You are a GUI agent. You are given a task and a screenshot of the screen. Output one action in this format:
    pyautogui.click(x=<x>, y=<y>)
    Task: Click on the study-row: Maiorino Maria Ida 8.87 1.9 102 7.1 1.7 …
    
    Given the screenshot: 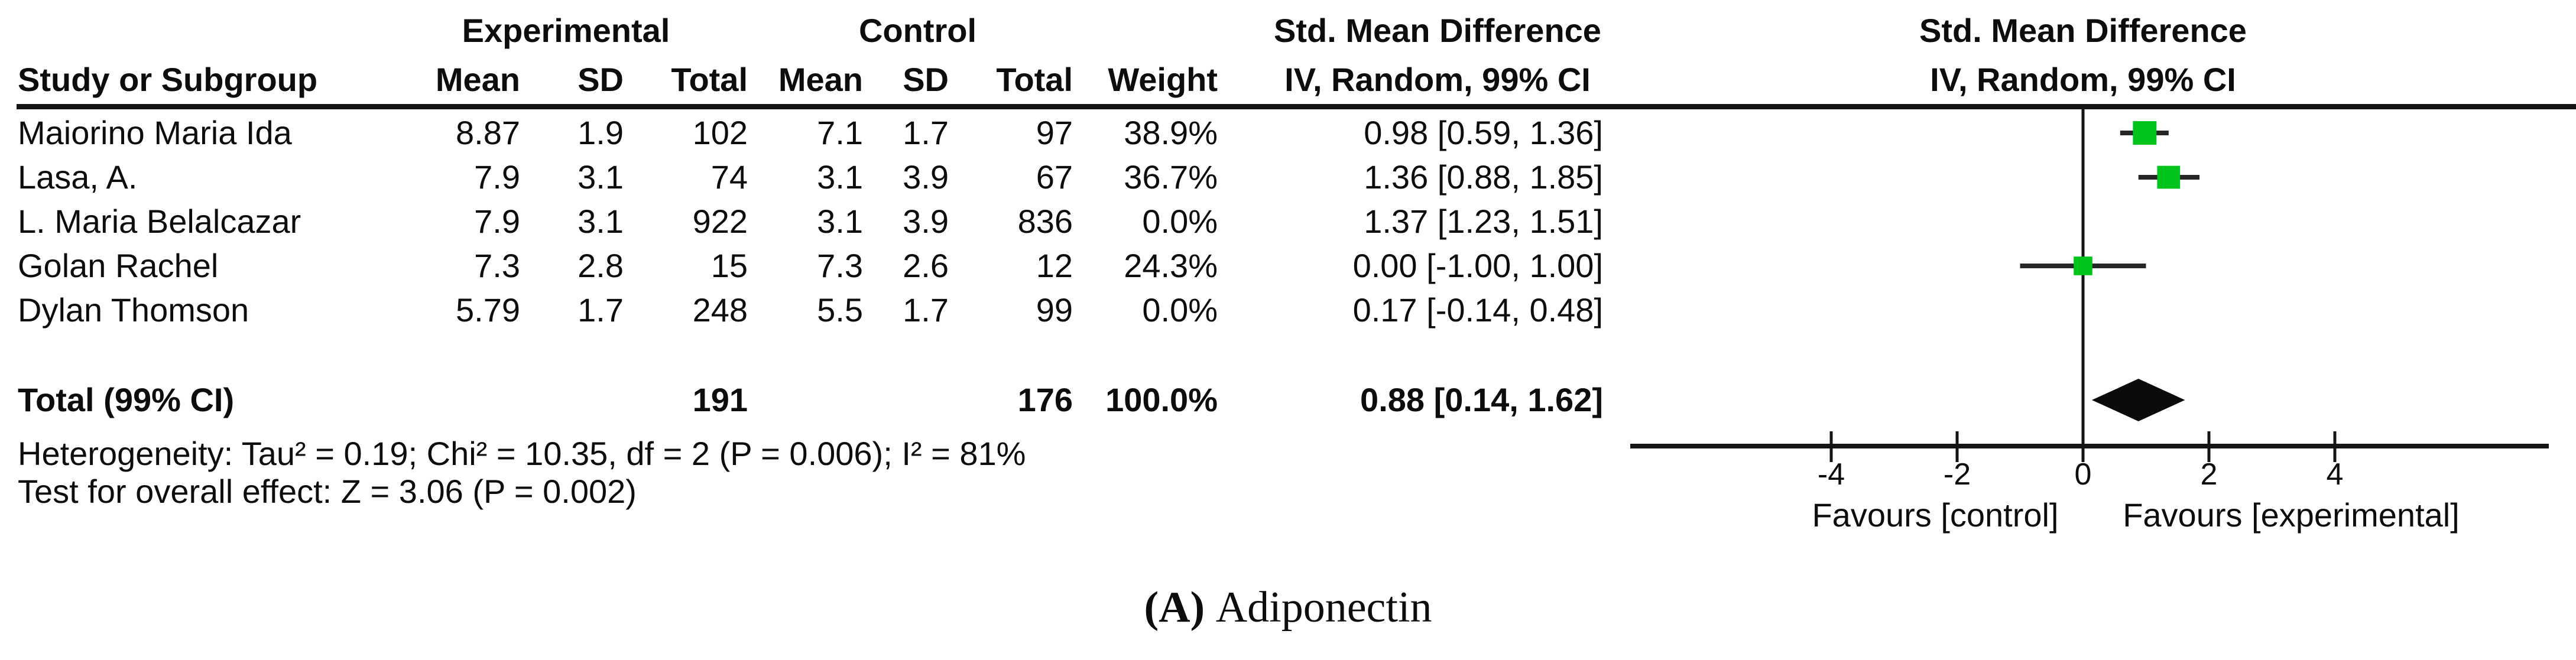 What is the action you would take?
    pyautogui.click(x=1288, y=132)
    